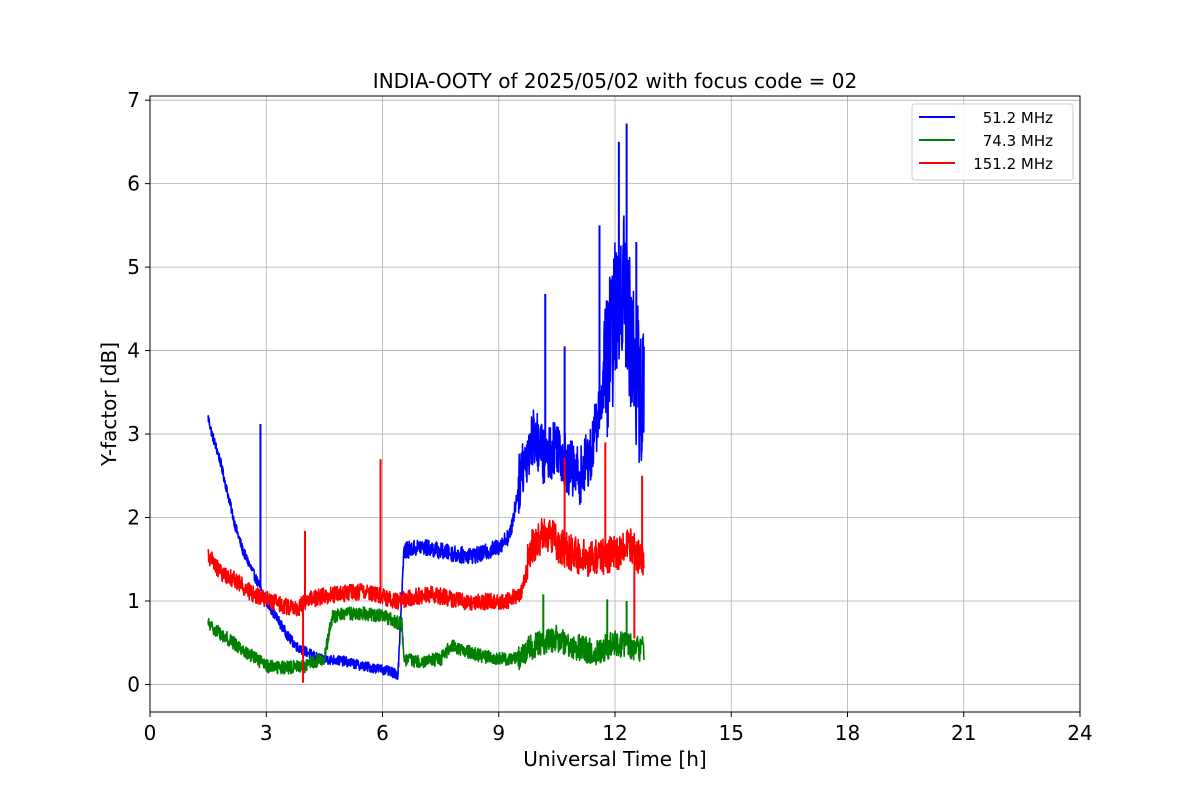  Describe the element at coordinates (133, 434) in the screenshot. I see `y-tick-label: 3` at that location.